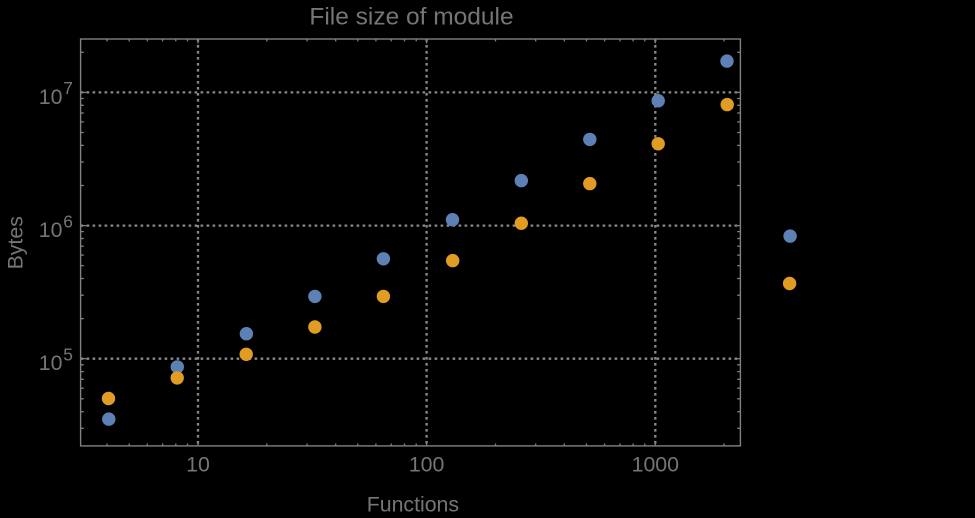  Describe the element at coordinates (68, 221) in the screenshot. I see `svg-text: 6` at that location.